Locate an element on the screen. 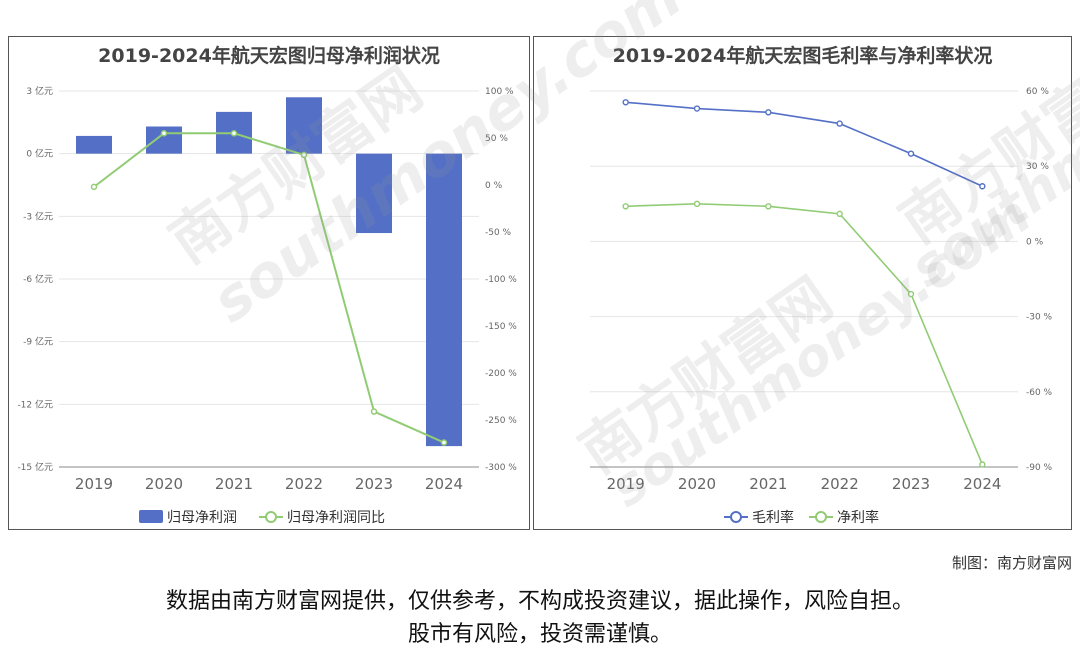  gross-margin-point-2019 is located at coordinates (625, 102).